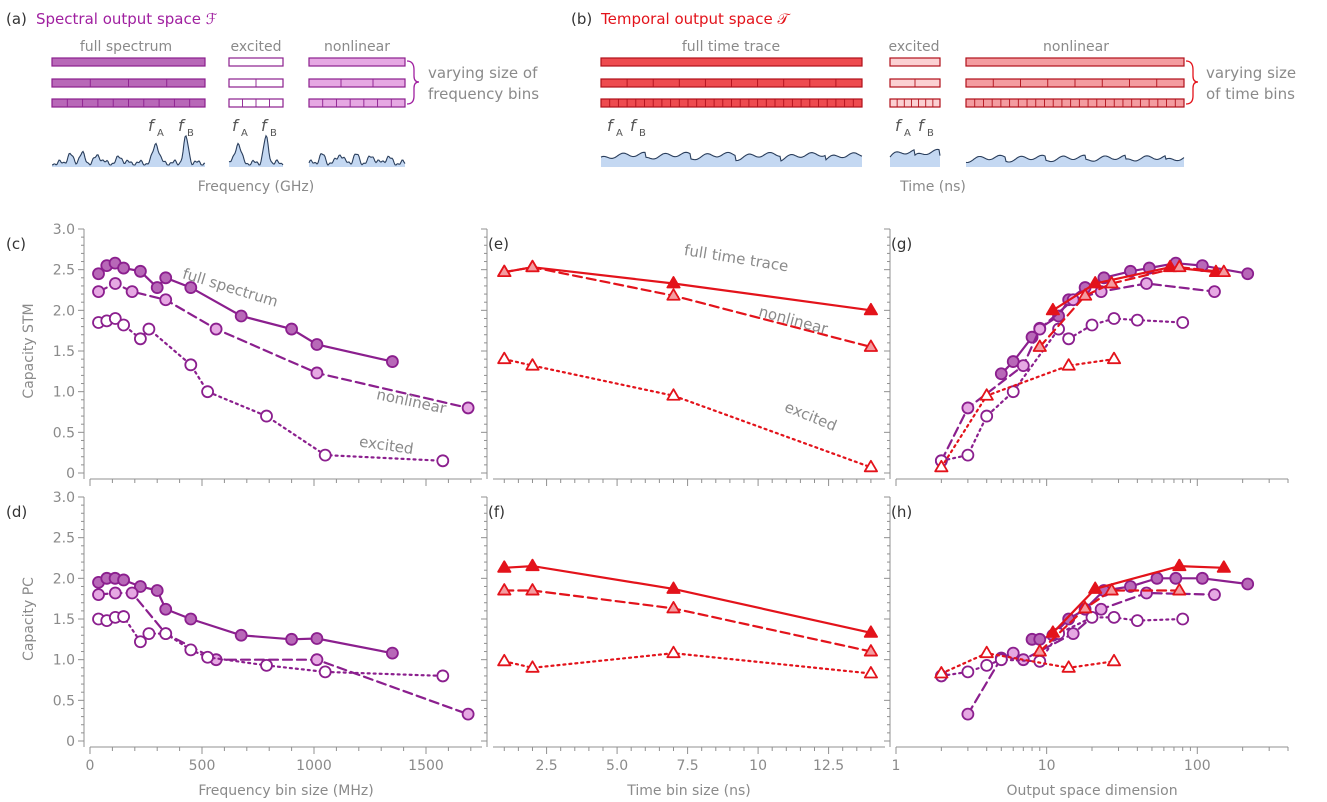 Image resolution: width=1327 pixels, height=802 pixels. What do you see at coordinates (758, 766) in the screenshot?
I see `x-tick-label-f: 10` at bounding box center [758, 766].